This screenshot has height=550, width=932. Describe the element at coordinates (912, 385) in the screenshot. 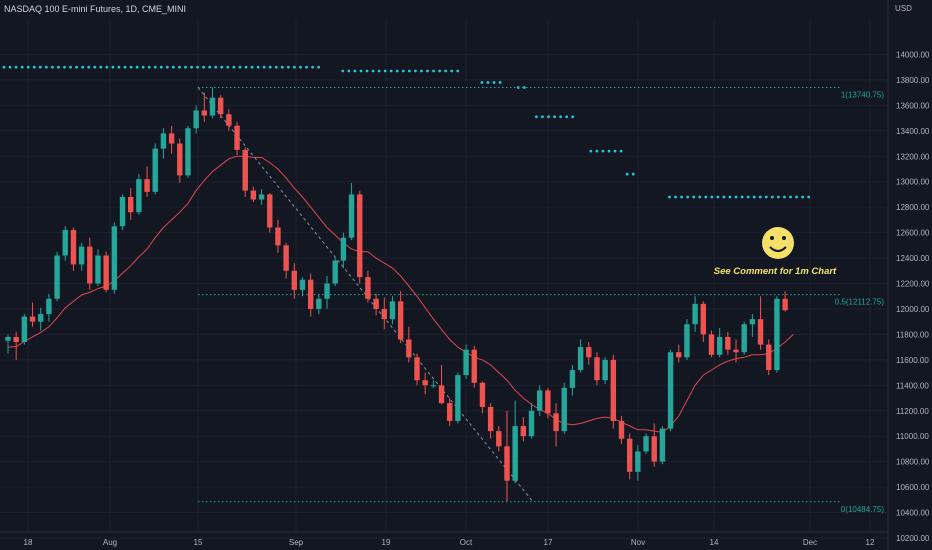

I see `y-tick-label: 11400.00` at that location.